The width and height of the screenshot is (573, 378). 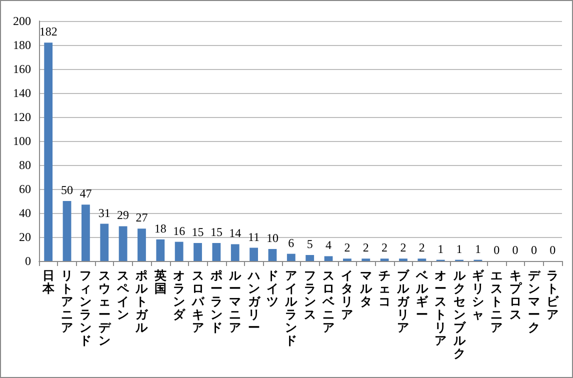 I want to click on x-tick-label: ハンガリー, so click(x=253, y=301).